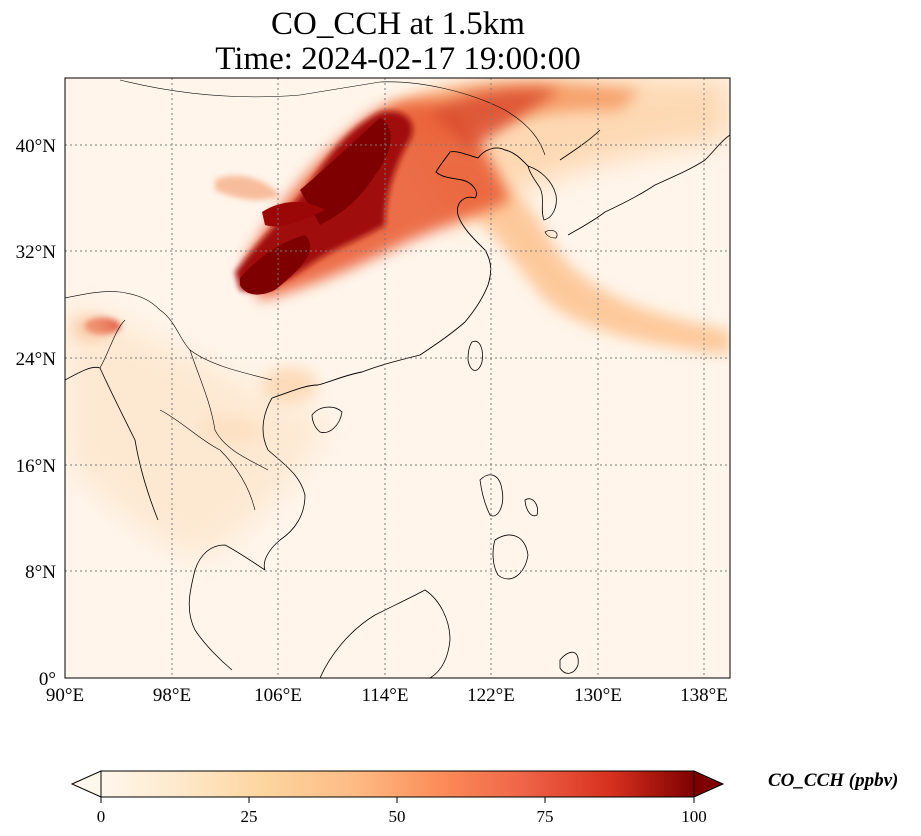 This screenshot has width=921, height=836. I want to click on longitude-ticks: 90°E 98°E 106°E 114°E 122°E 130°E 138°E, so click(387, 695).